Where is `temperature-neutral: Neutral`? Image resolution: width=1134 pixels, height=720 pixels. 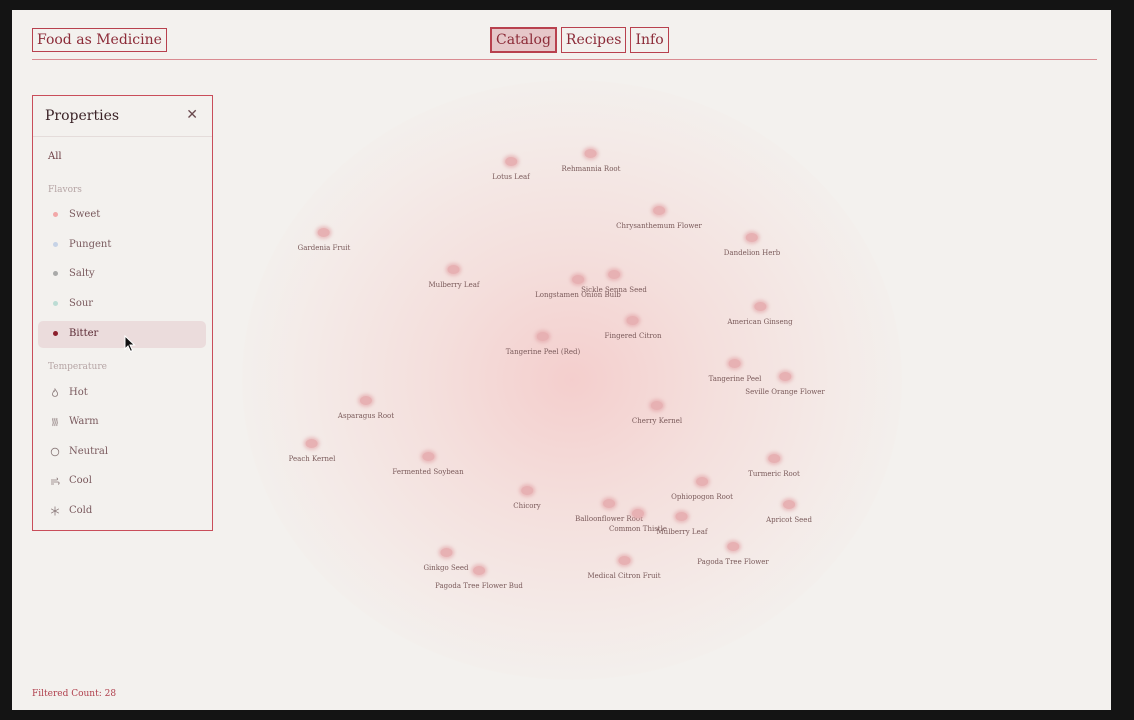 temperature-neutral: Neutral is located at coordinates (122, 452).